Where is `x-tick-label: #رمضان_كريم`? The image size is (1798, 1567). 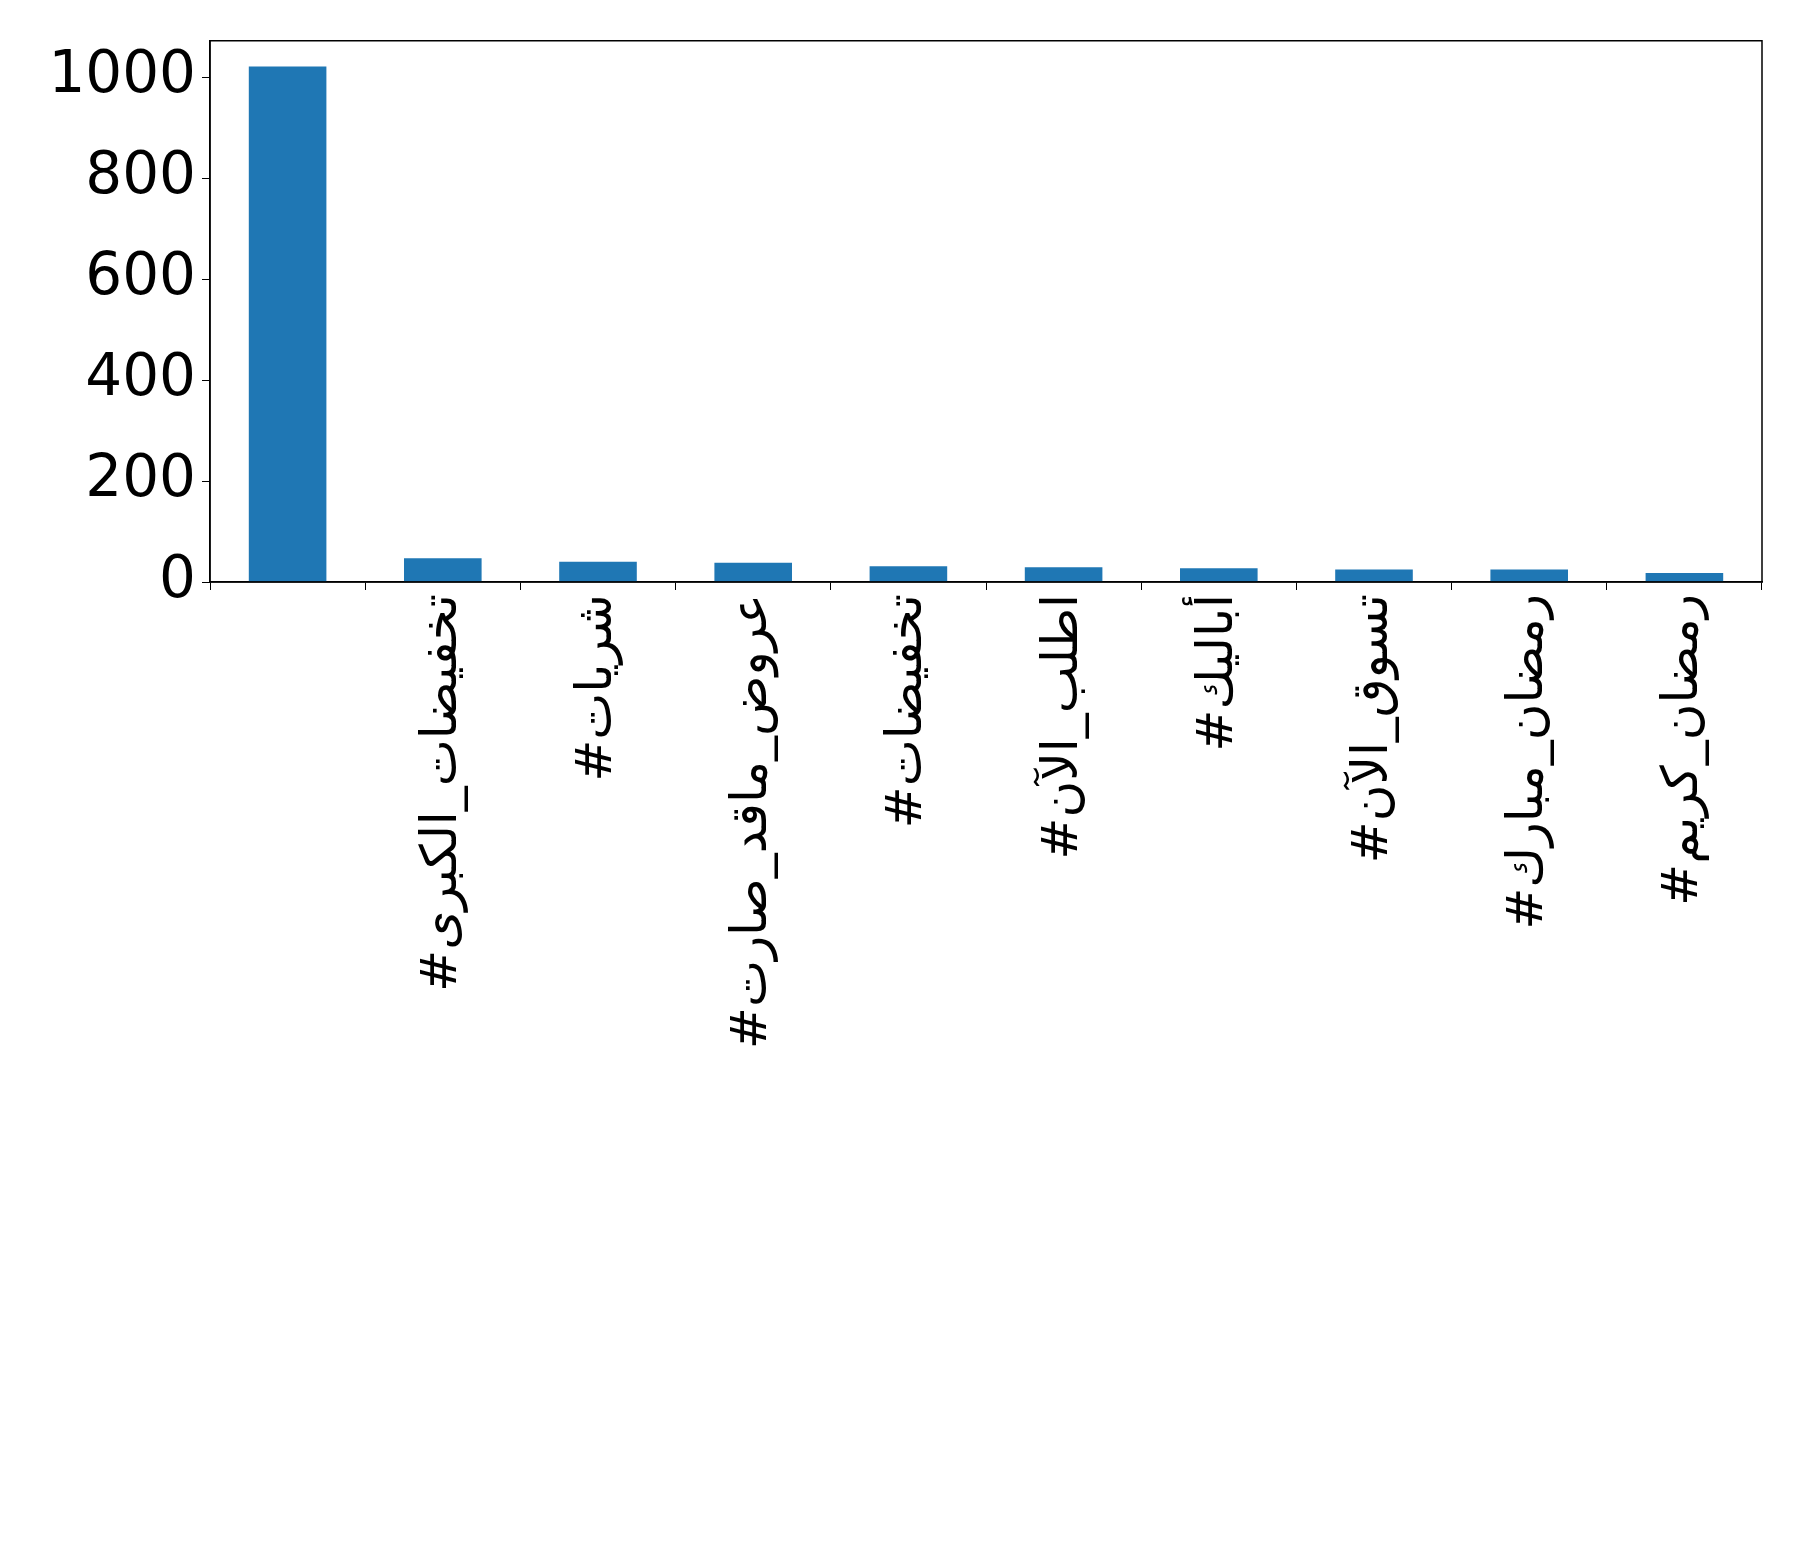
x-tick-label: #رمضان_كريم is located at coordinates (1680, 750).